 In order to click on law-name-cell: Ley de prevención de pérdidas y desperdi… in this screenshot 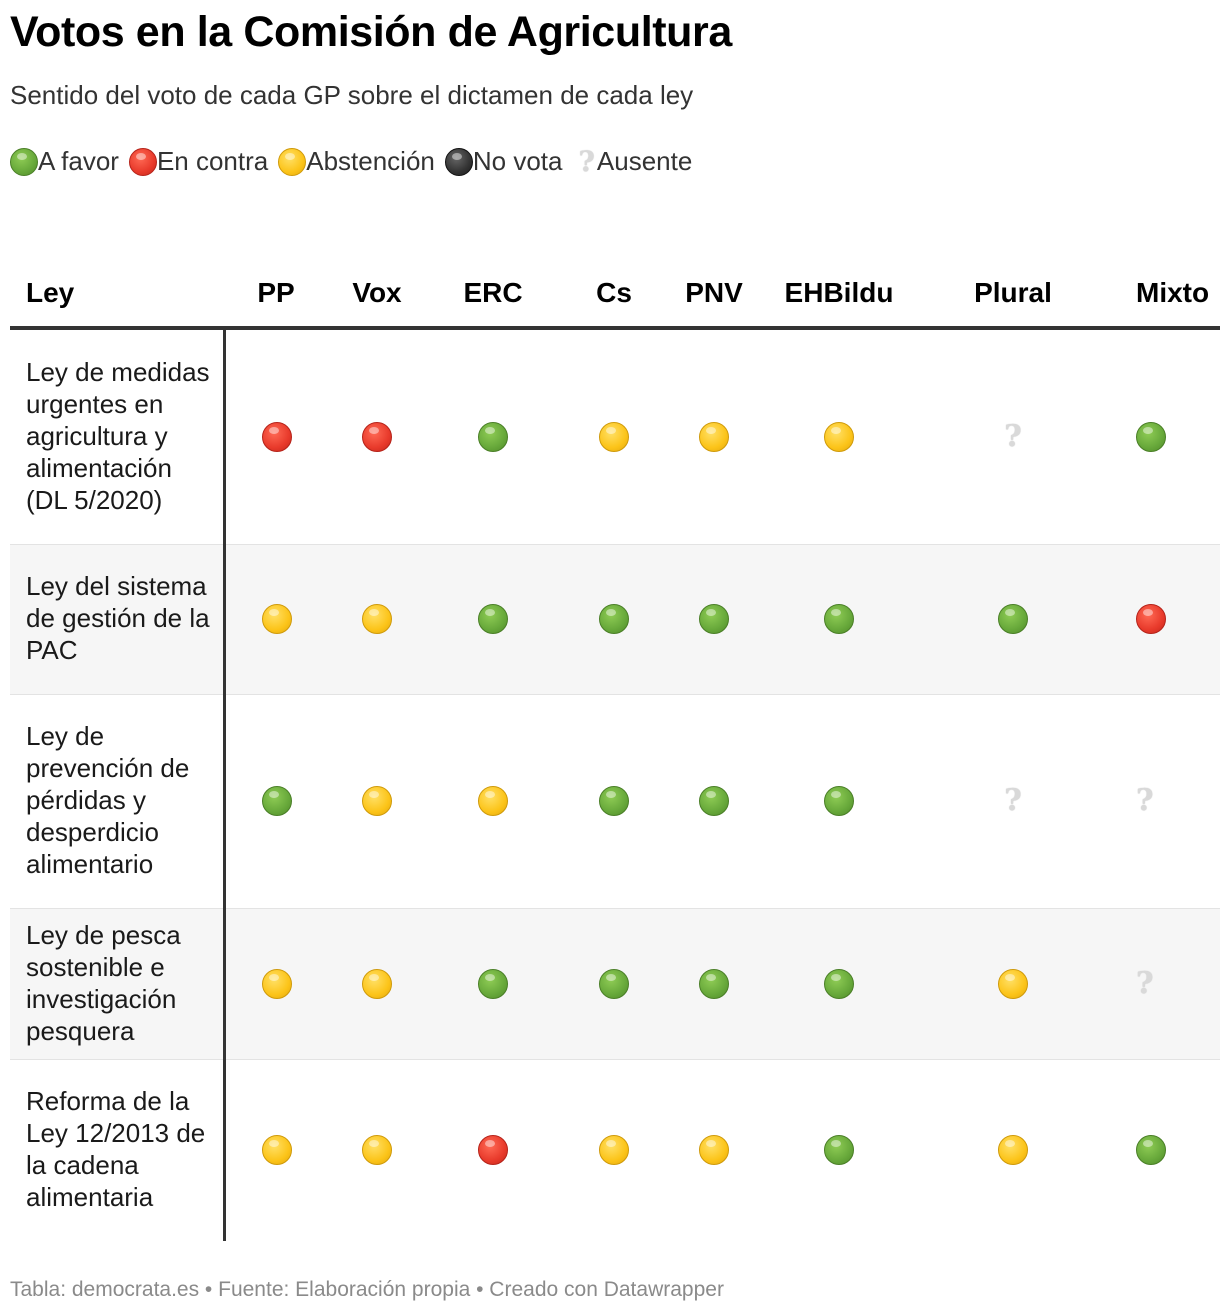, I will do `click(118, 800)`.